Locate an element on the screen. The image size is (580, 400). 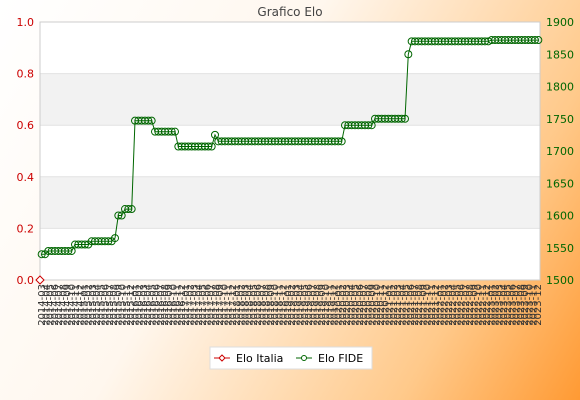
x-tick-label: 2019-08 is located at coordinates (318, 305).